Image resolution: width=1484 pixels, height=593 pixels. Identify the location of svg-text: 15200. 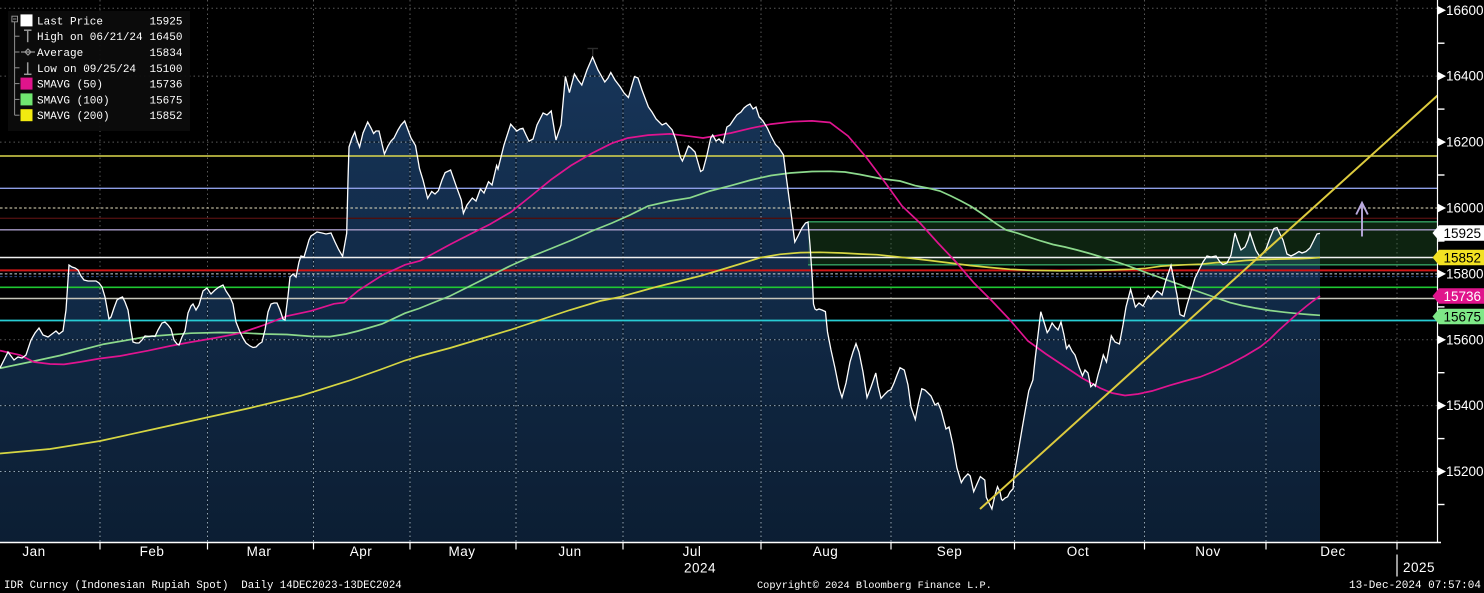
(1465, 471).